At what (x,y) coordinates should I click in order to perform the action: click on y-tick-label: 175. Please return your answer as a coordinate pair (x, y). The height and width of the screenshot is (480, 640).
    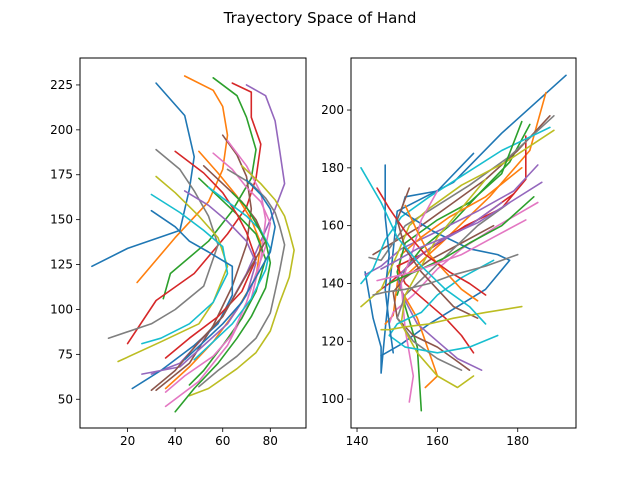
    Looking at the image, I should click on (61, 175).